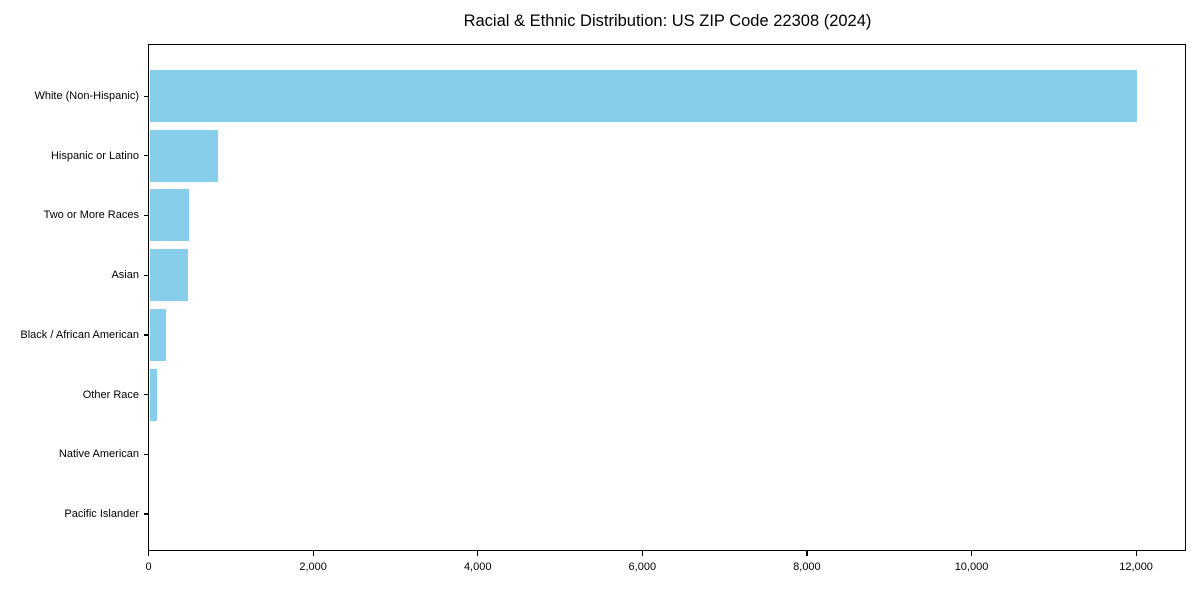 This screenshot has height=600, width=1200. I want to click on y-axis-label: Hispanic or Latino, so click(94, 155).